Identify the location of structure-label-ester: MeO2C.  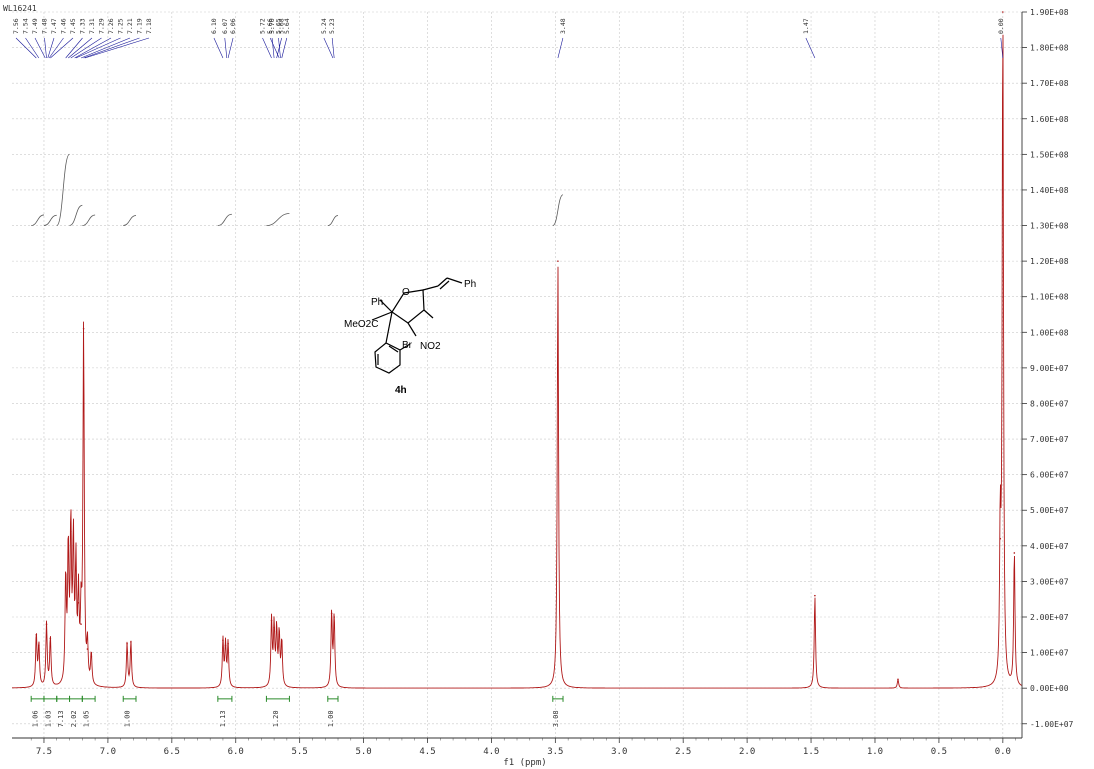
(361, 324).